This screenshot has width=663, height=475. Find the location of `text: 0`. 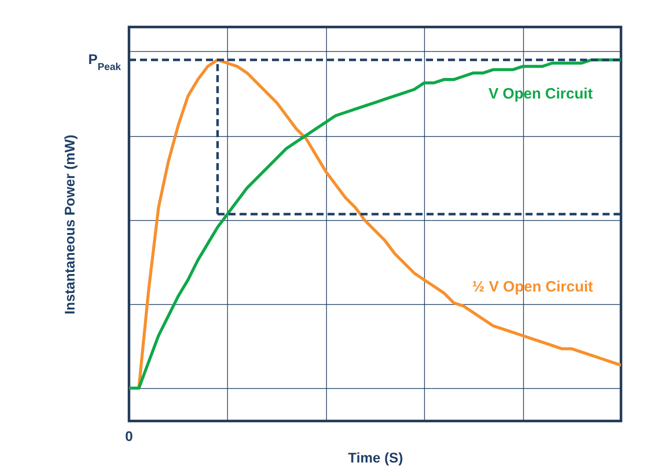

text: 0 is located at coordinates (129, 436).